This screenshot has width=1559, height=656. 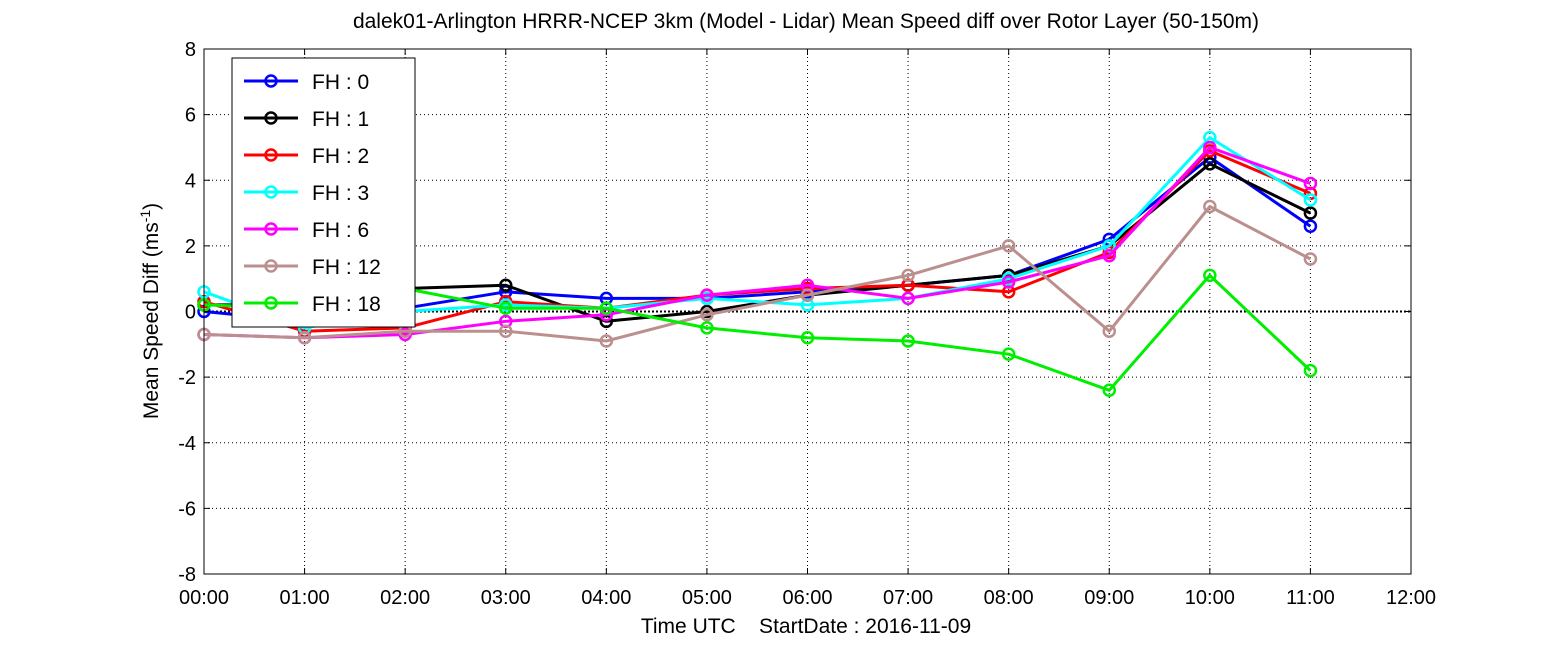 What do you see at coordinates (190, 313) in the screenshot?
I see `y-tick-label: 0` at bounding box center [190, 313].